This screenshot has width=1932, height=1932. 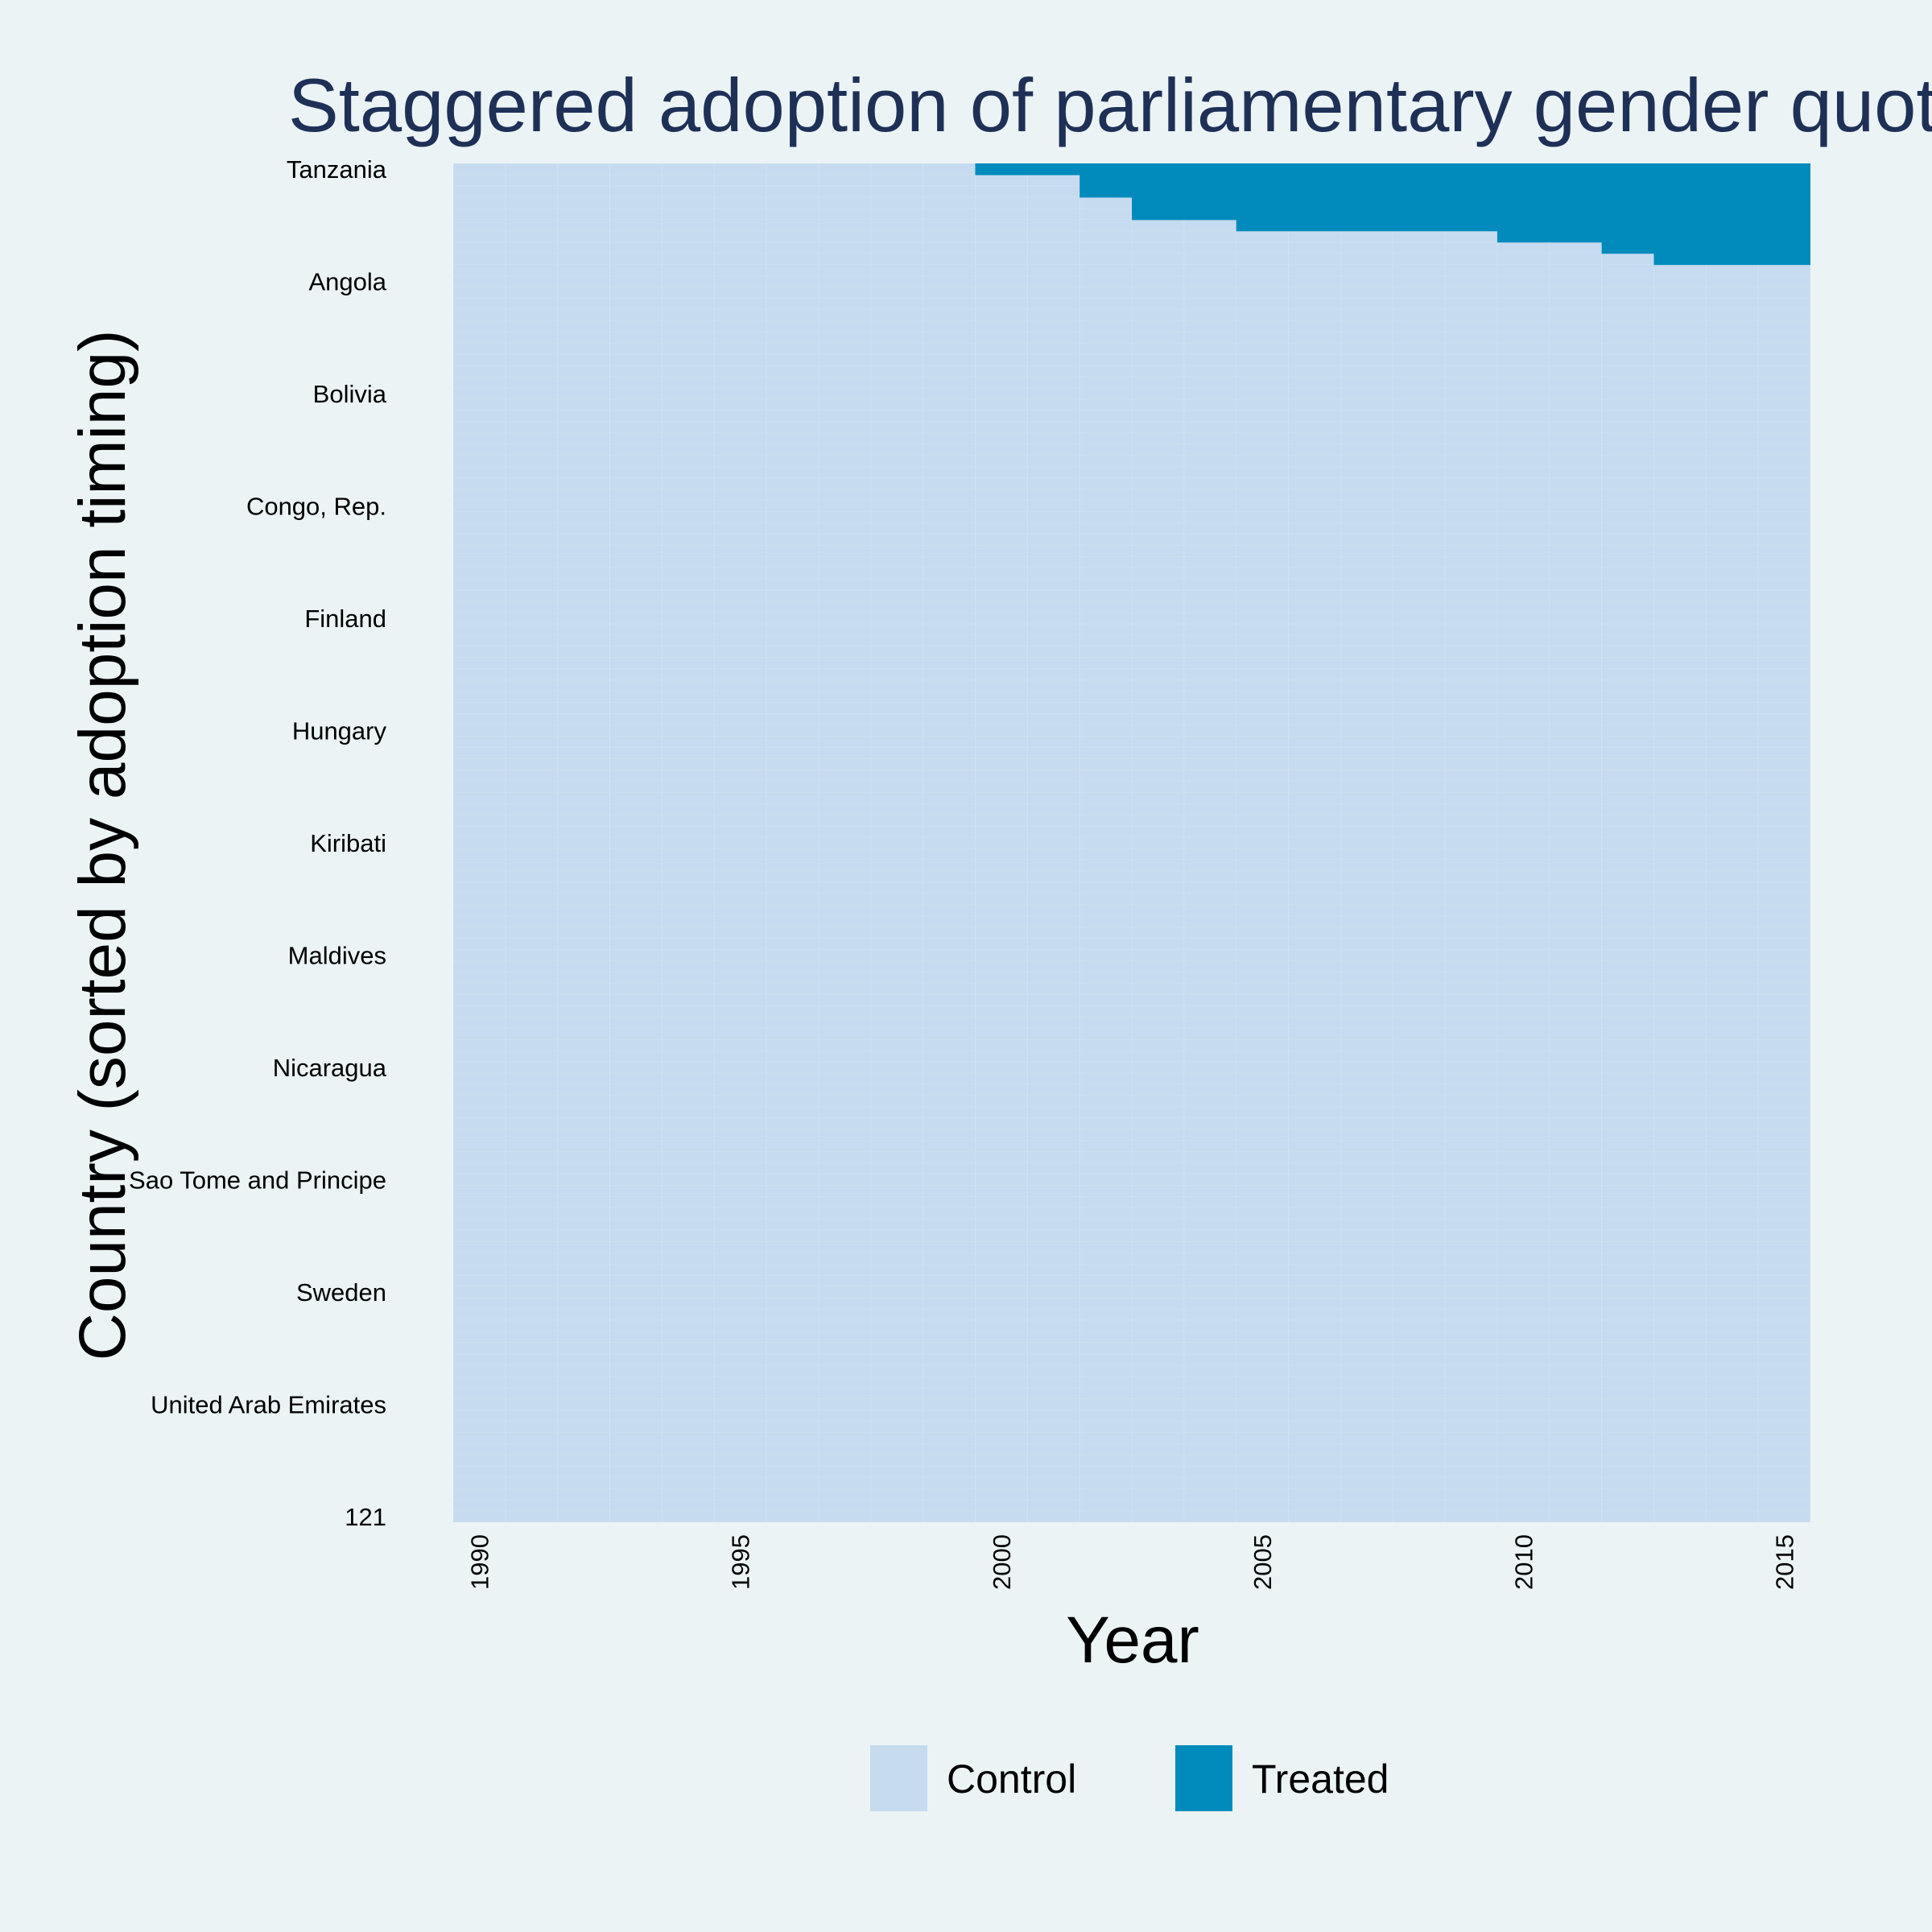 What do you see at coordinates (102, 845) in the screenshot?
I see `y-axis-label: Country (sorted by adoption timing)` at bounding box center [102, 845].